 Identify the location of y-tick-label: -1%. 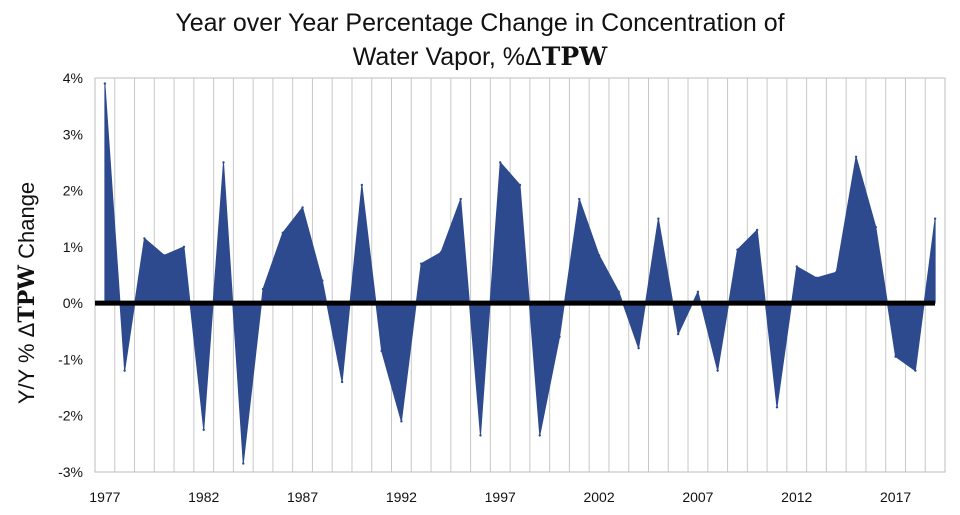
(70, 359).